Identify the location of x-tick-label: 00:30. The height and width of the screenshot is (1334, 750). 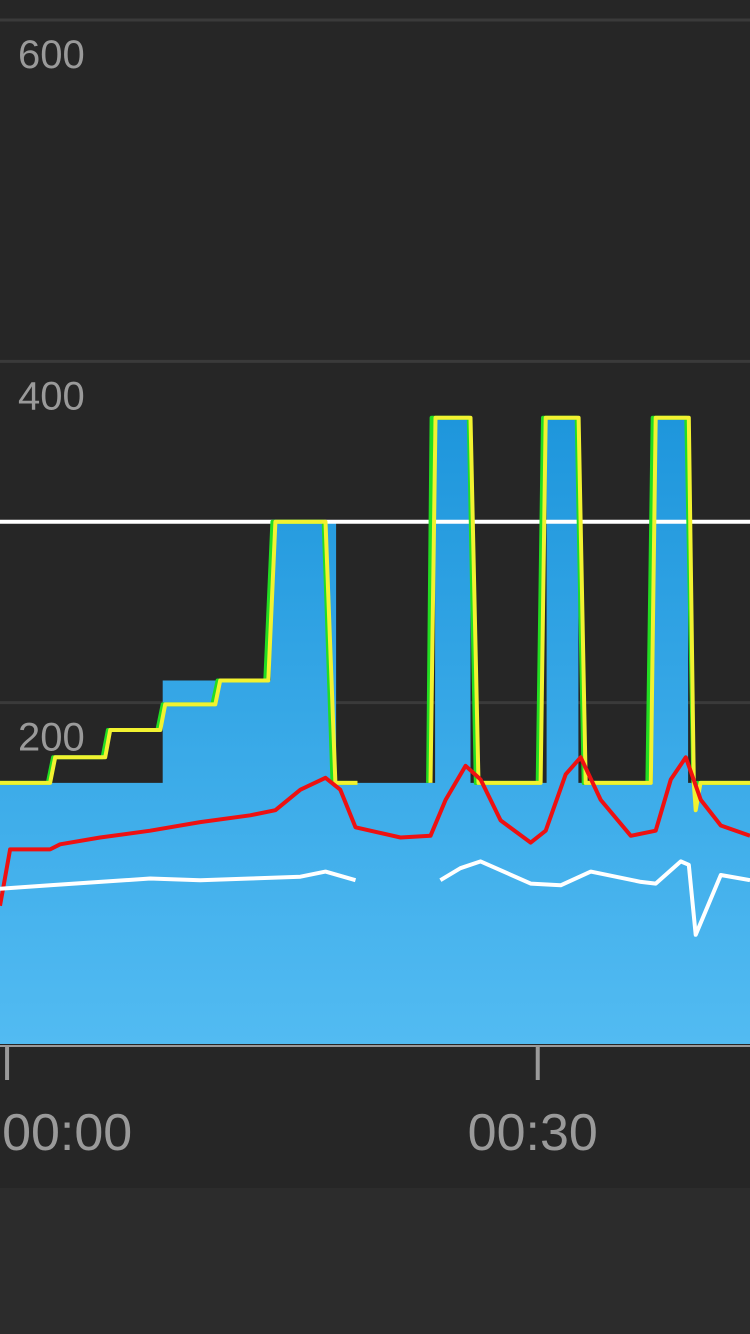
(533, 1133).